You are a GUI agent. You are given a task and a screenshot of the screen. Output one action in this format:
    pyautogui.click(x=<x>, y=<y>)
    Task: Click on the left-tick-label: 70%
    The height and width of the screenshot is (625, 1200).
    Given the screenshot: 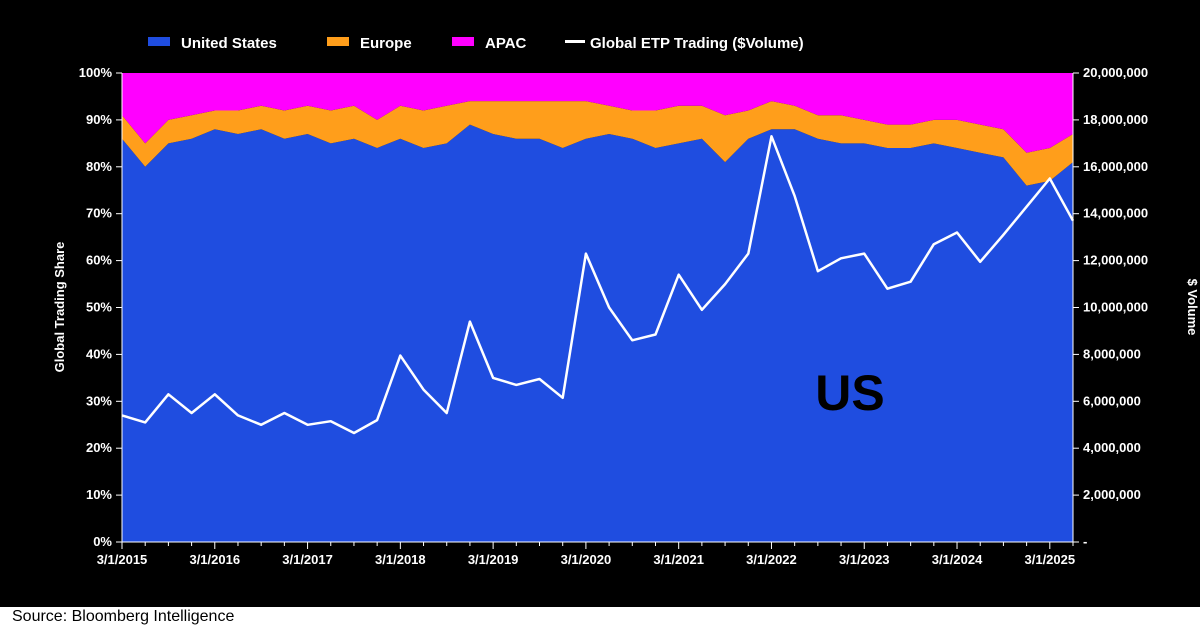 What is the action you would take?
    pyautogui.click(x=99, y=213)
    